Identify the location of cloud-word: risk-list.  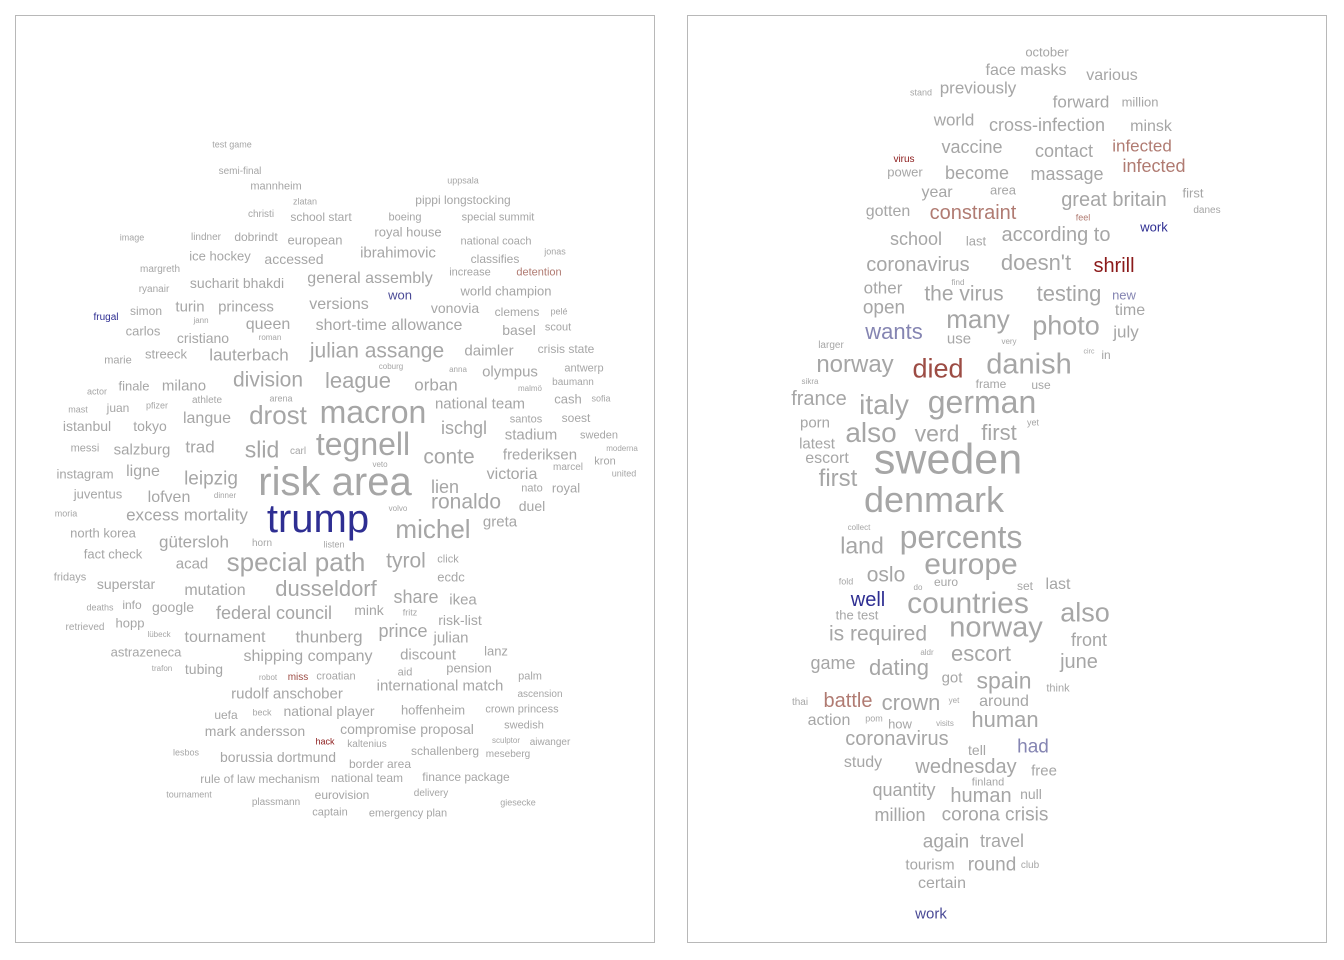
(460, 620).